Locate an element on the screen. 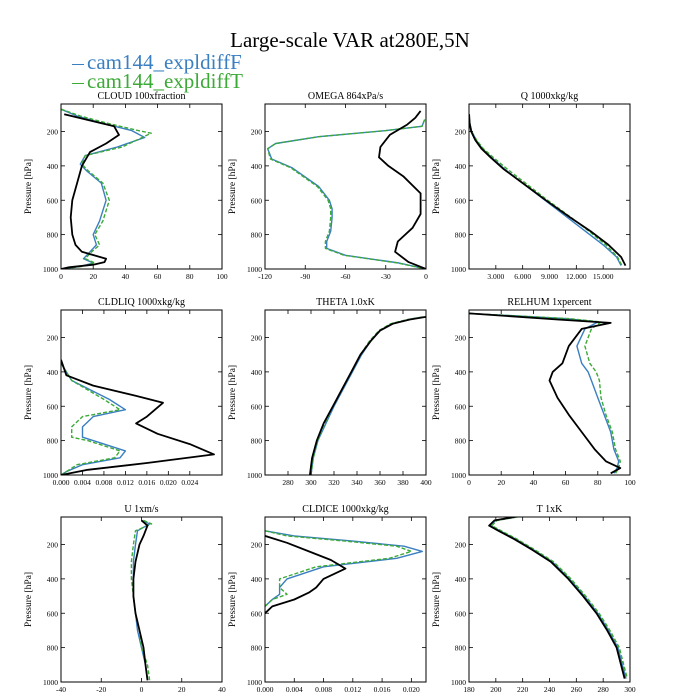 This screenshot has width=700, height=700. x-tick-label: 0.020 is located at coordinates (411, 689).